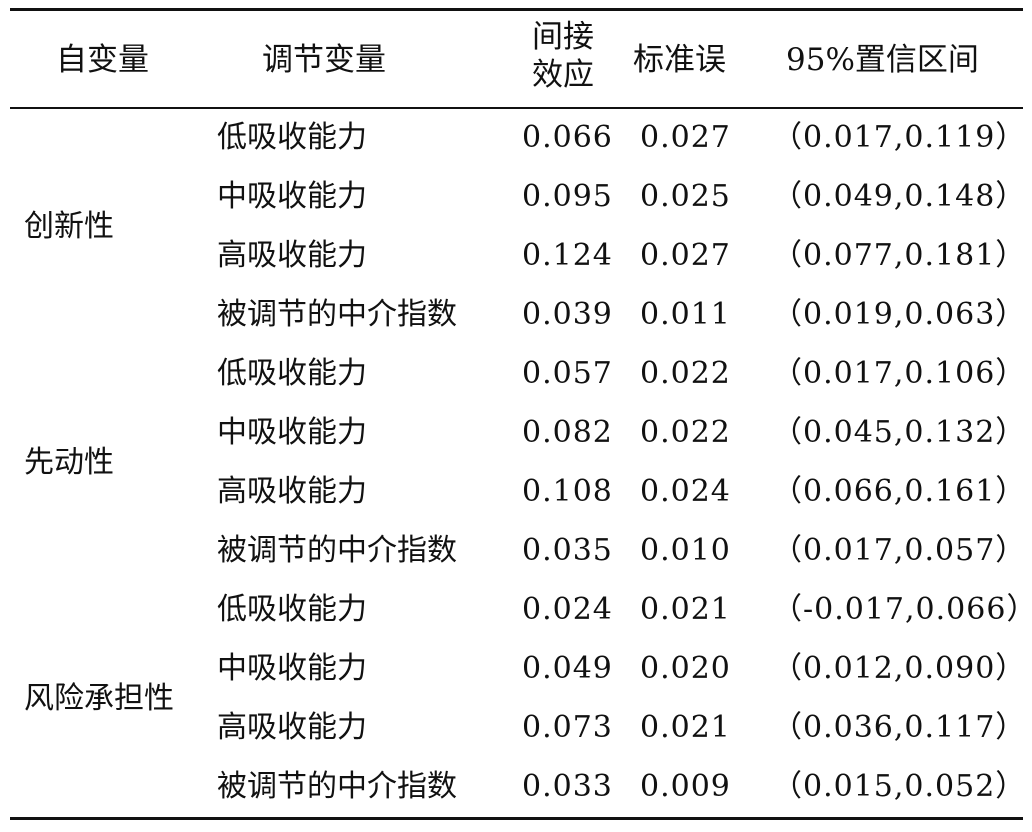 This screenshot has height=832, width=1032. Describe the element at coordinates (516, 9) in the screenshot. I see `top-rule` at that location.